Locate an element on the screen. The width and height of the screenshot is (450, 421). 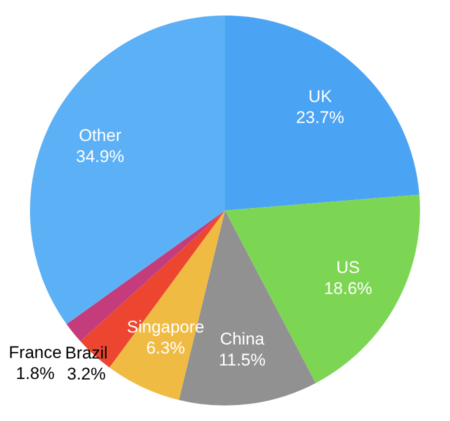
slice-label: US is located at coordinates (348, 267).